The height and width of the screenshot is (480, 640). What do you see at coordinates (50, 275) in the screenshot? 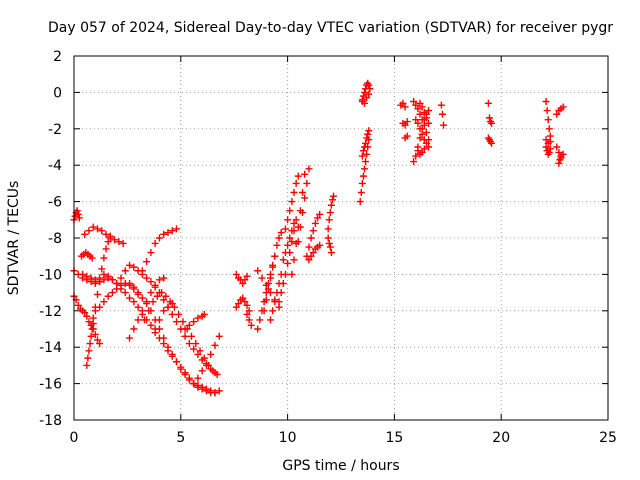
I see `y-tick-label: -10` at bounding box center [50, 275].